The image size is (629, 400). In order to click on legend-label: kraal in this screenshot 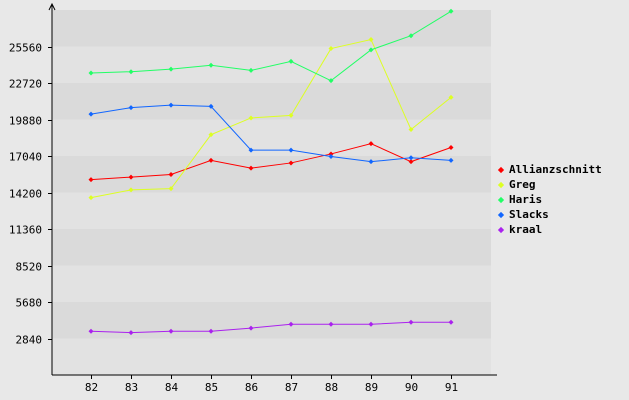, I will do `click(526, 229)`.